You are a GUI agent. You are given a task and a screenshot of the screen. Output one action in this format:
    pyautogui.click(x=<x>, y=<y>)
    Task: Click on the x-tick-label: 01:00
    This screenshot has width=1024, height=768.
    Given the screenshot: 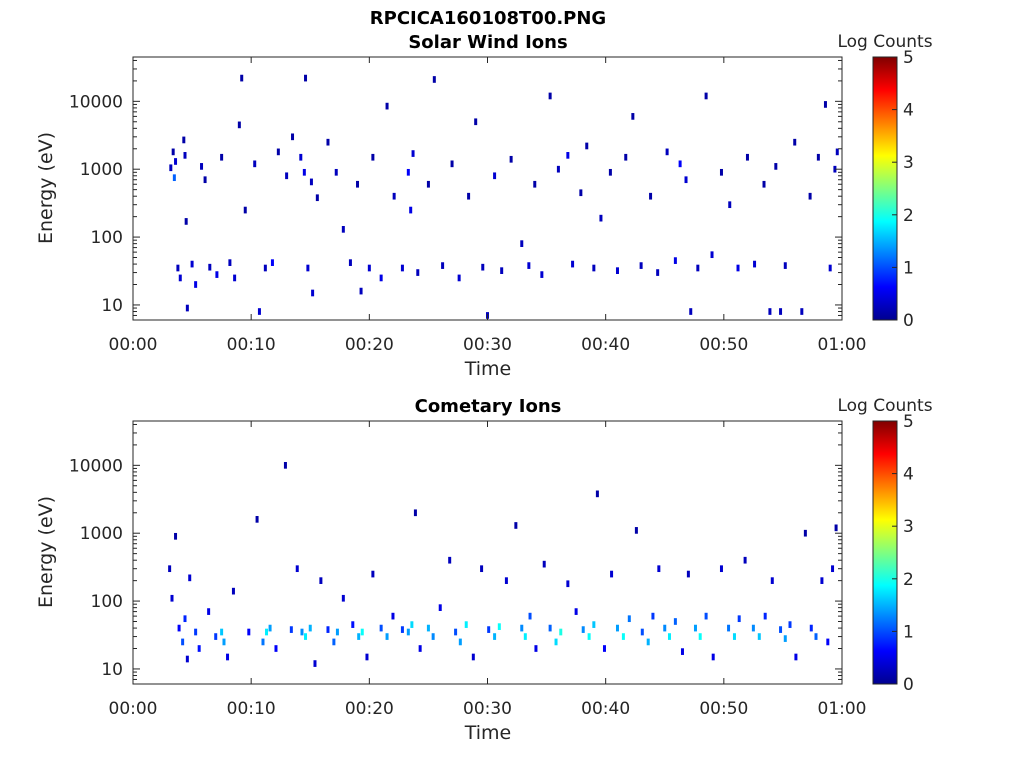 What is the action you would take?
    pyautogui.click(x=842, y=345)
    